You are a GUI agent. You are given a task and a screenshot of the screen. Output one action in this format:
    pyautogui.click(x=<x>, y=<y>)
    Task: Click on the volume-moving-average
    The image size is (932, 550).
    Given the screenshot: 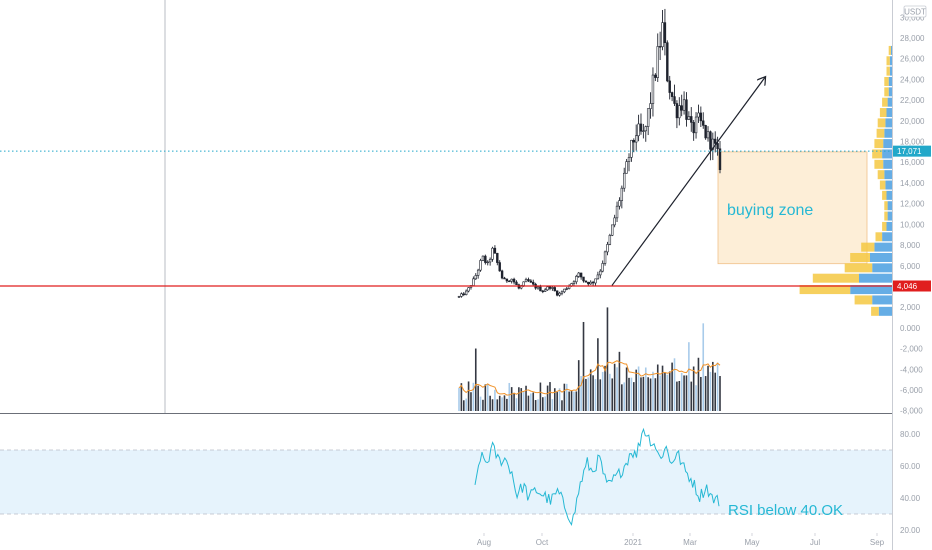 What is the action you would take?
    pyautogui.click(x=589, y=378)
    